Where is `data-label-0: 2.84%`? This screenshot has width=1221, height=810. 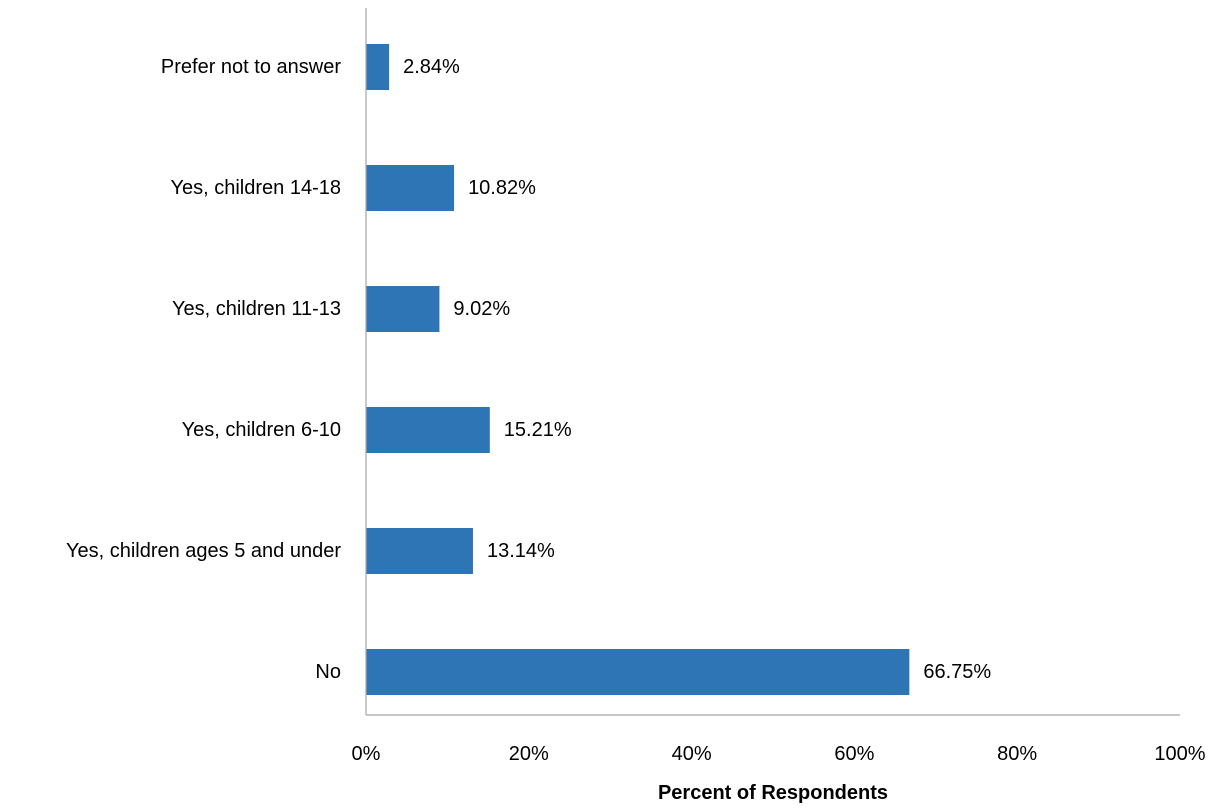
data-label-0: 2.84% is located at coordinates (431, 67).